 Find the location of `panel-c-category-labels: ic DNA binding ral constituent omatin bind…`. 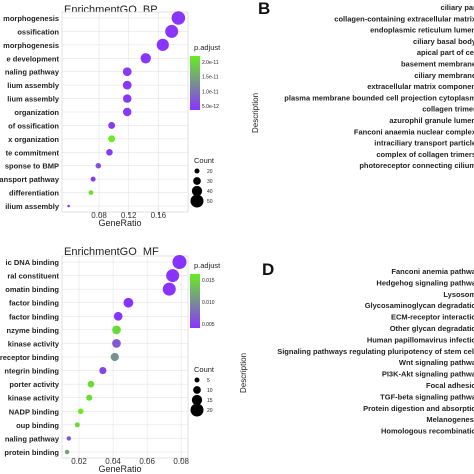

panel-c-category-labels: ic DNA binding ral constituent omatin bind… is located at coordinates (30, 357).